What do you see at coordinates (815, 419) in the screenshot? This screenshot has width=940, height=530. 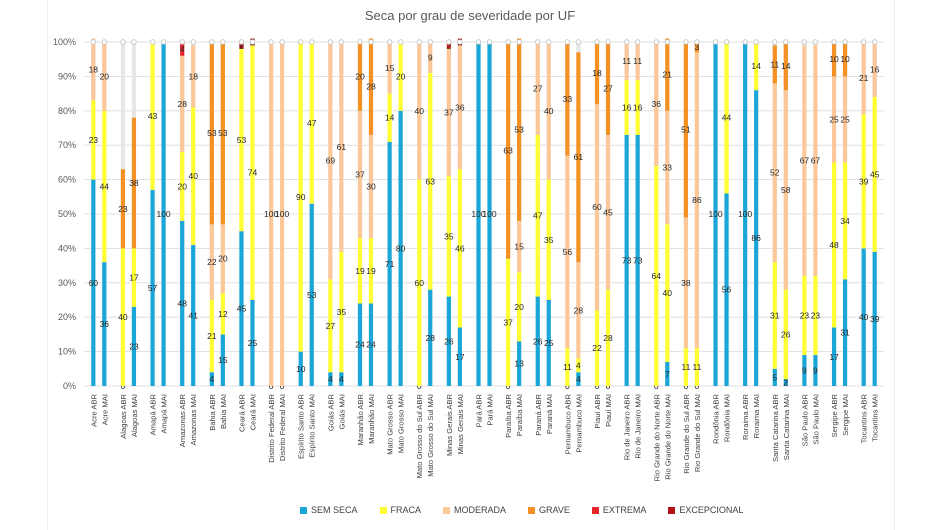 I see `x-category-label: São Paulo MAI` at bounding box center [815, 419].